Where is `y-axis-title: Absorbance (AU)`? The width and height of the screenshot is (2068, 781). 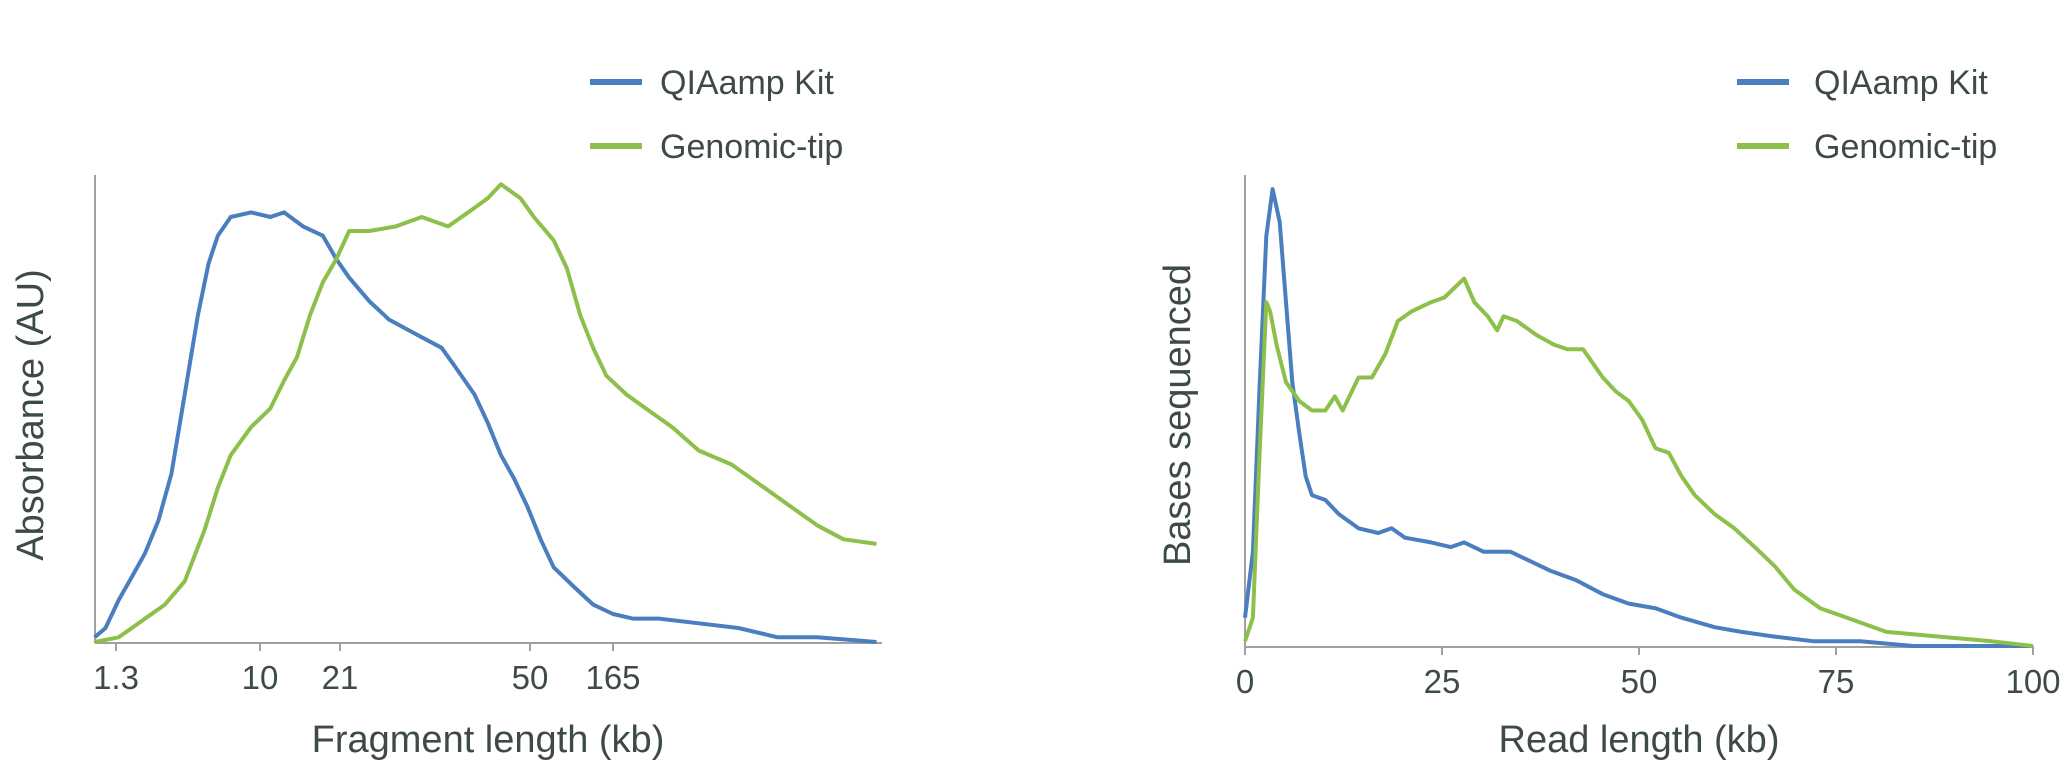
y-axis-title: Absorbance (AU) is located at coordinates (31, 414).